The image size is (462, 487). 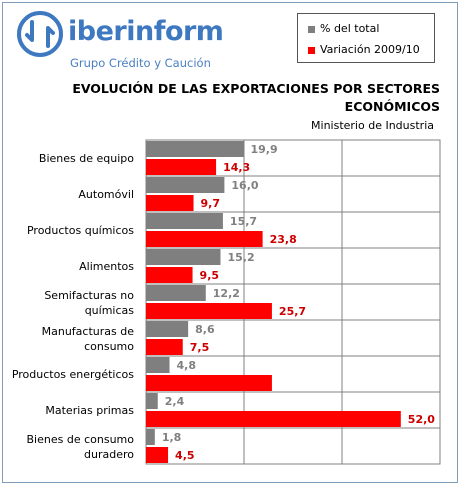 I want to click on legend-swatch-gray, so click(x=311, y=29).